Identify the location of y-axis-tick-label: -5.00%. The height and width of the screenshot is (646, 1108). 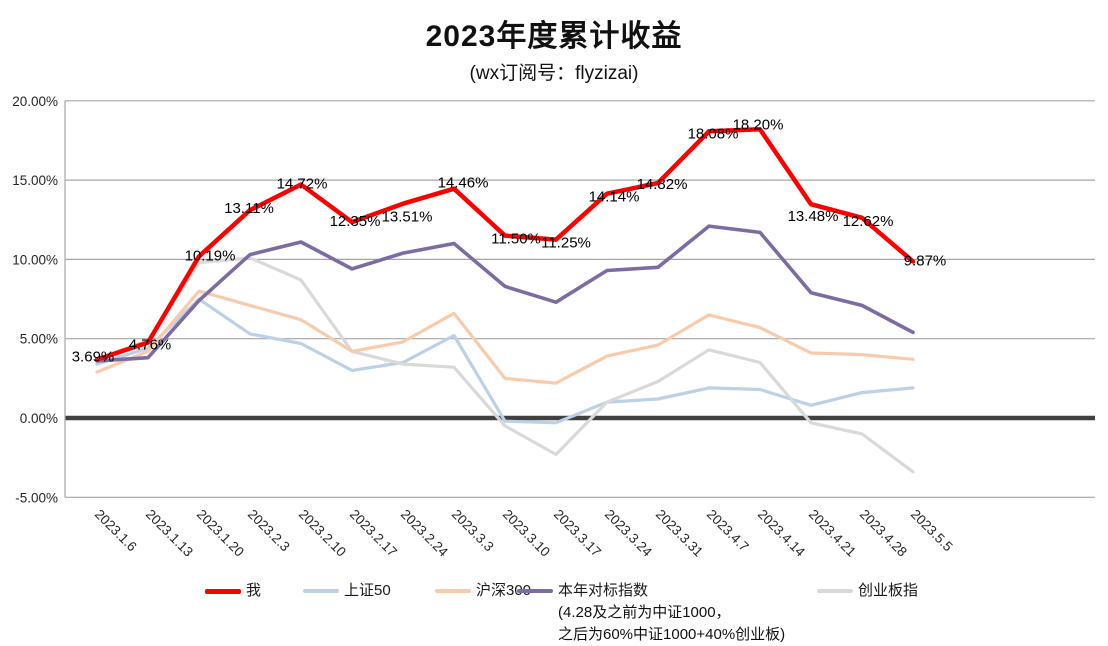
(36, 497).